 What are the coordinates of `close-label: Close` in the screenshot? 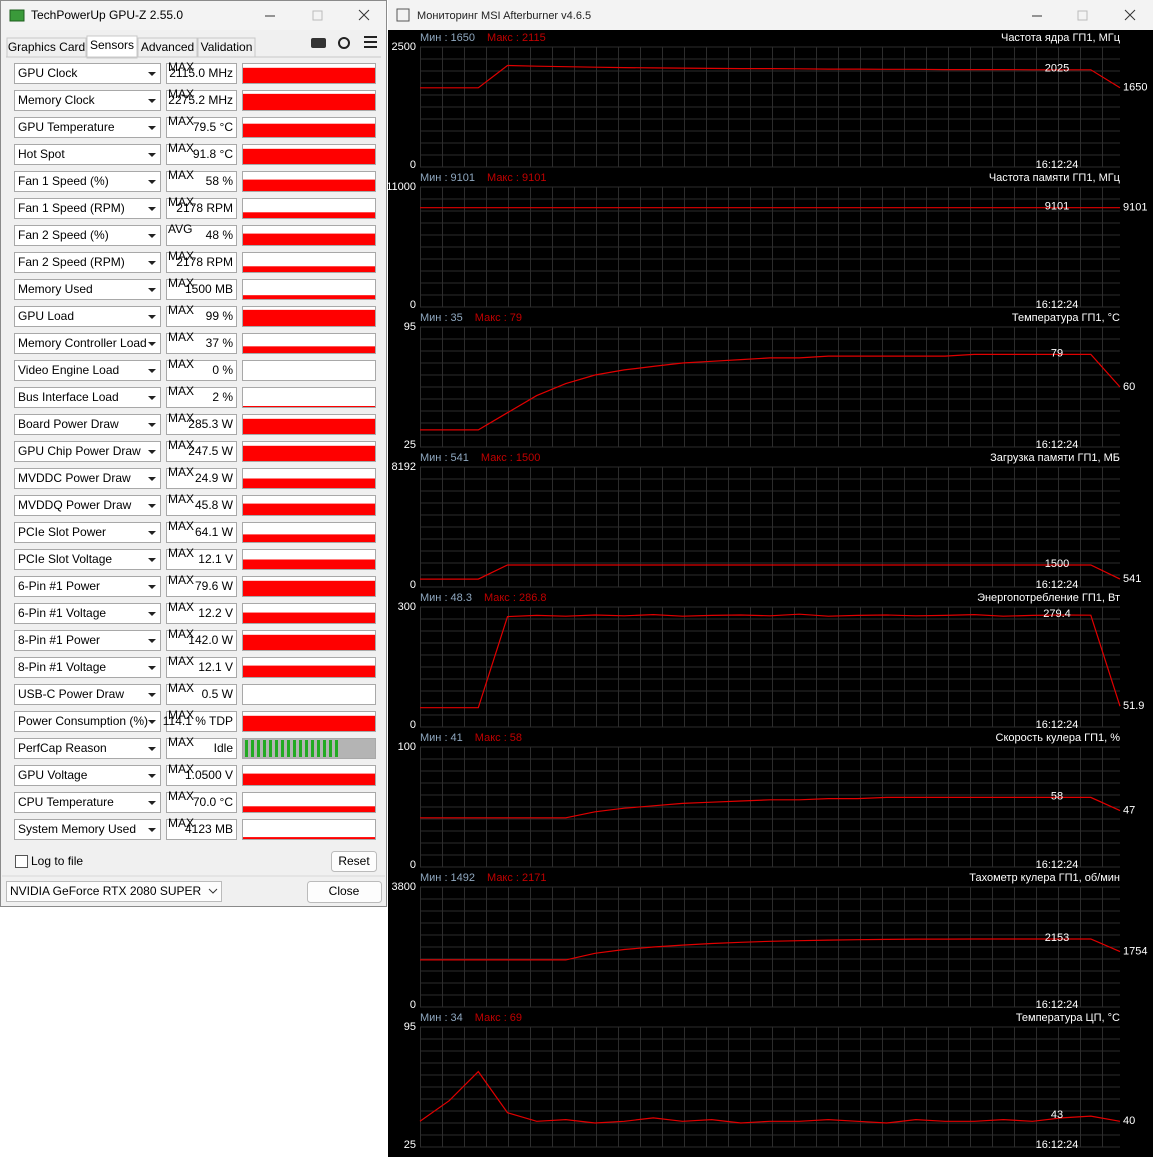 It's located at (344, 891).